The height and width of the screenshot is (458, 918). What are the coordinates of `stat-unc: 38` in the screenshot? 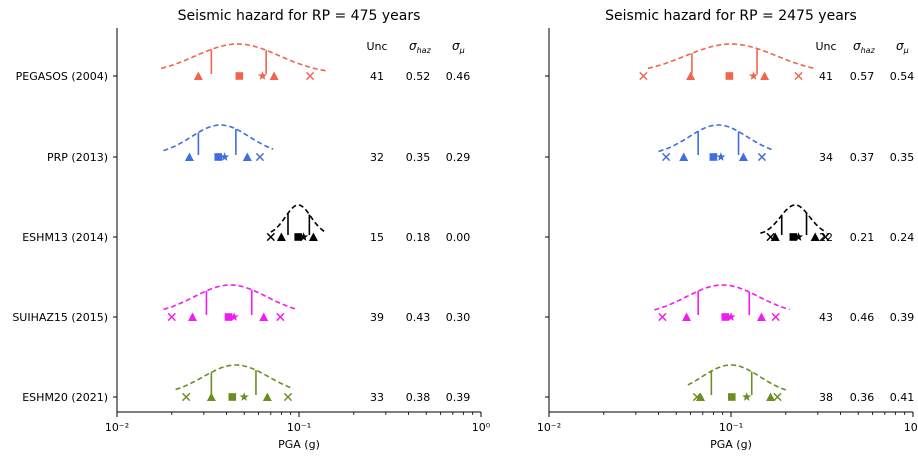 It's located at (826, 397).